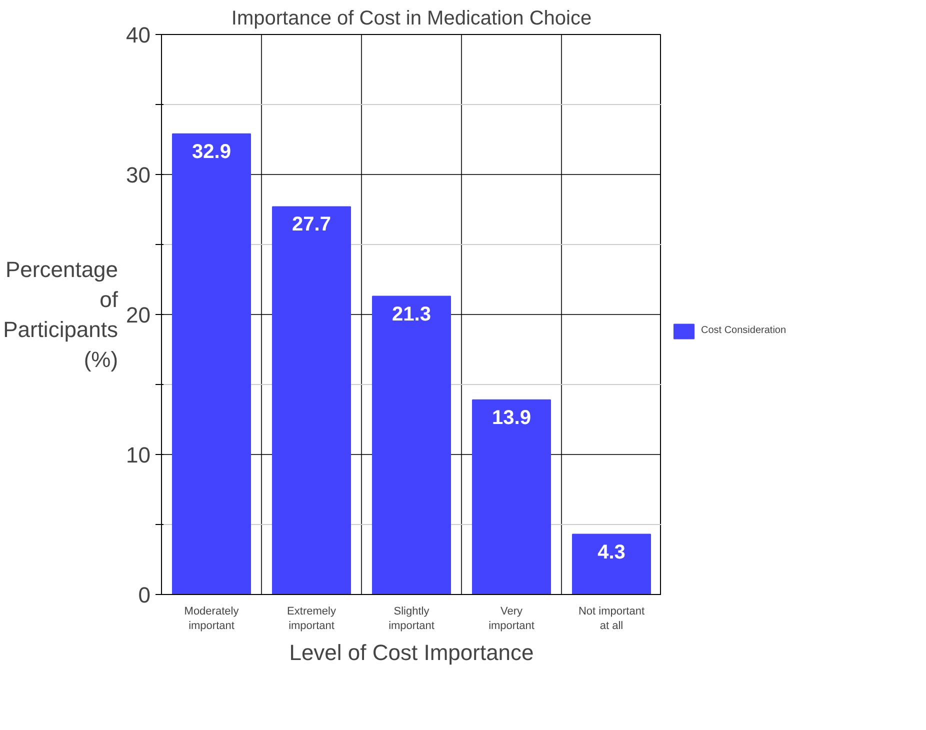 This screenshot has height=730, width=926. What do you see at coordinates (138, 35) in the screenshot?
I see `y-tick-label: 40` at bounding box center [138, 35].